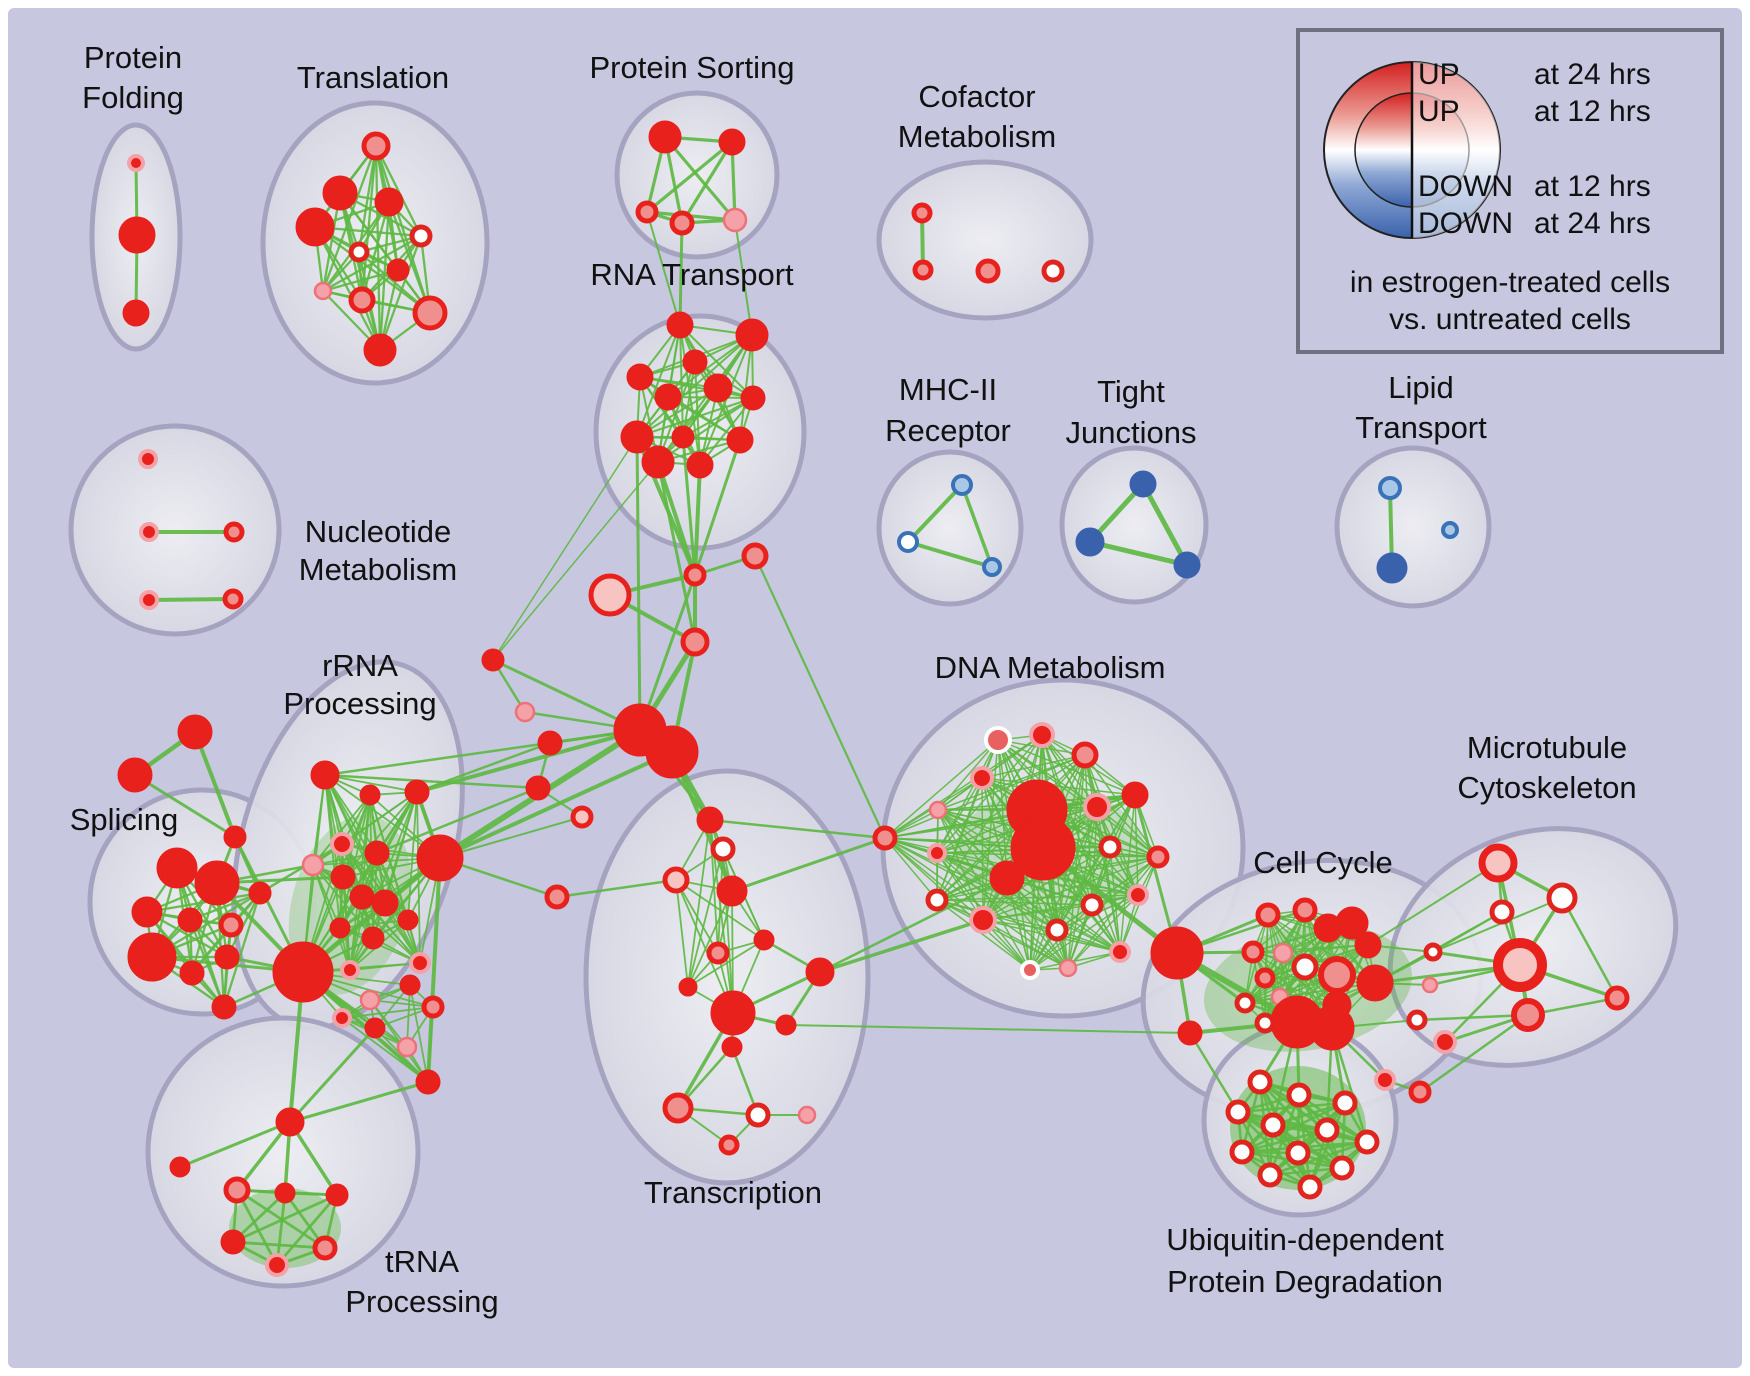 This screenshot has width=1750, height=1376. What do you see at coordinates (820, 972) in the screenshot?
I see `node-tx9` at bounding box center [820, 972].